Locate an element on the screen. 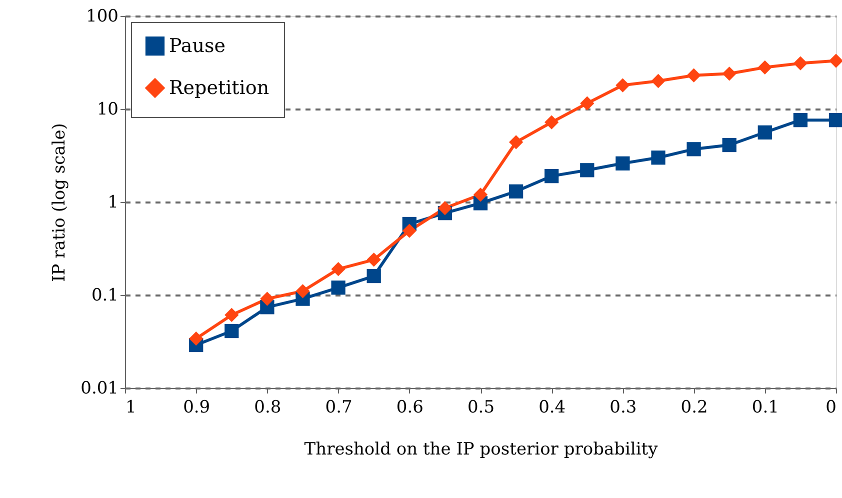  x-tick-label: 0.5 is located at coordinates (481, 408).